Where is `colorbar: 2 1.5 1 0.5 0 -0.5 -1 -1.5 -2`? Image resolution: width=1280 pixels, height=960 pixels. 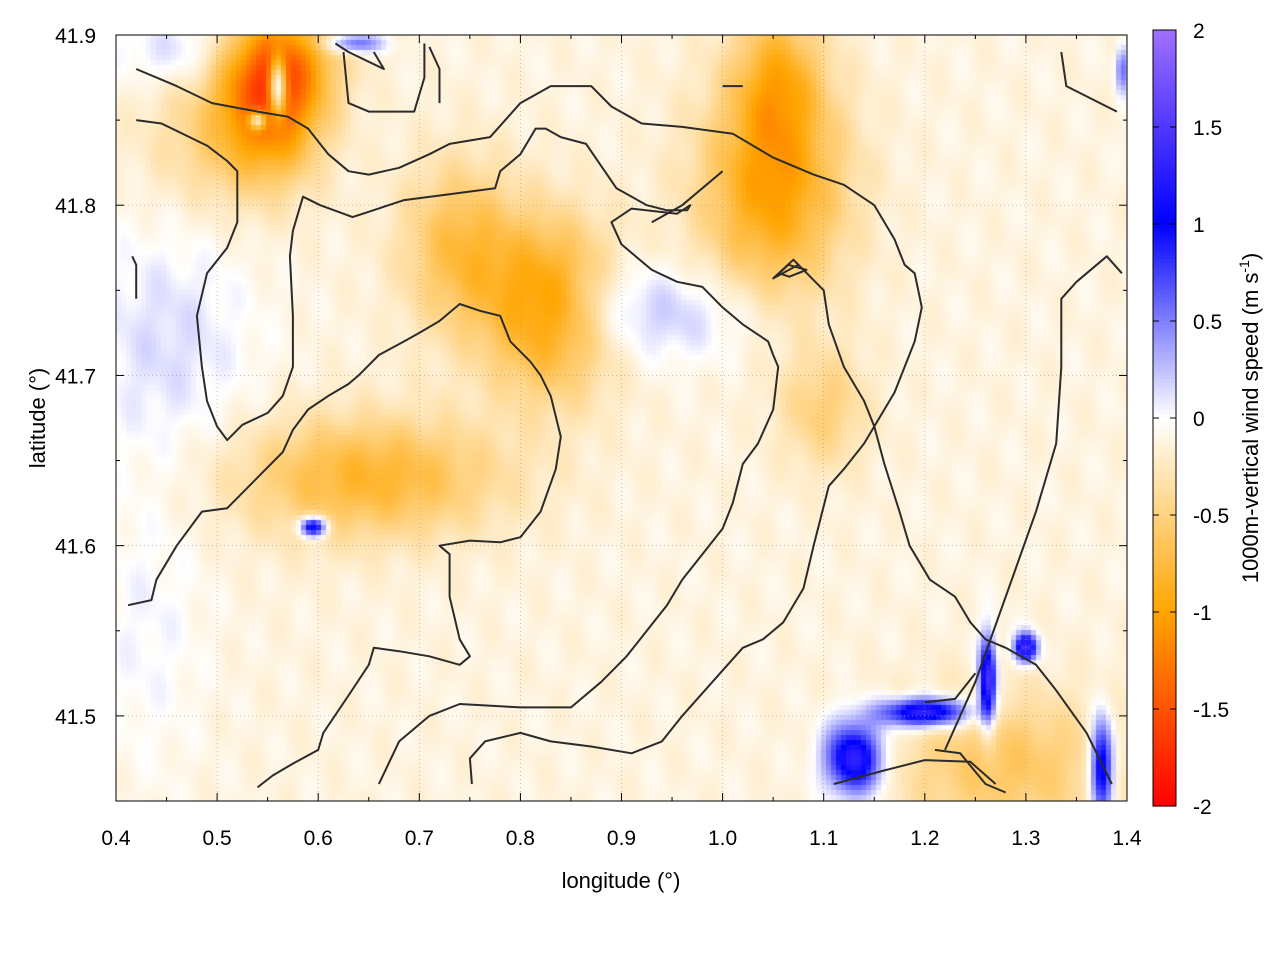 colorbar: 2 1.5 1 0.5 0 -0.5 -1 -1.5 -2 is located at coordinates (1190, 419).